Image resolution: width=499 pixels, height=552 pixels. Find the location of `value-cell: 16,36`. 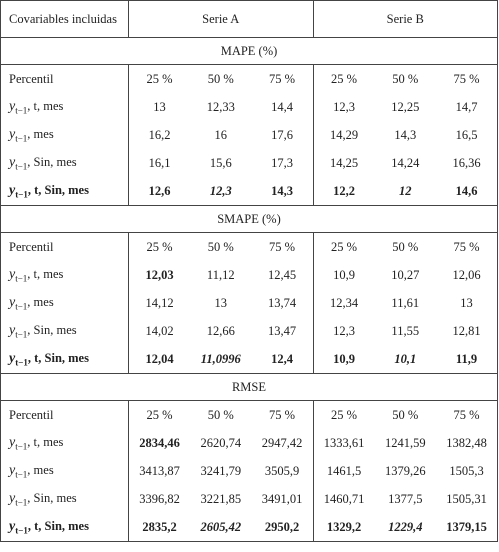

value-cell: 16,36 is located at coordinates (466, 162).